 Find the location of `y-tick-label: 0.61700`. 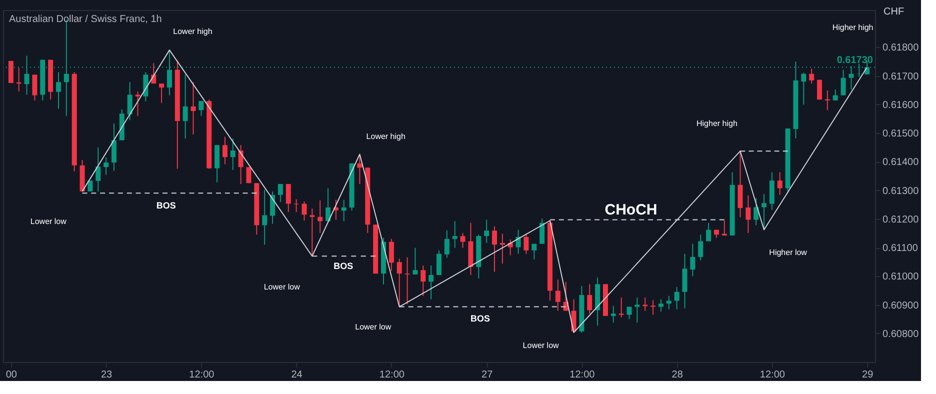

y-tick-label: 0.61700 is located at coordinates (901, 76).